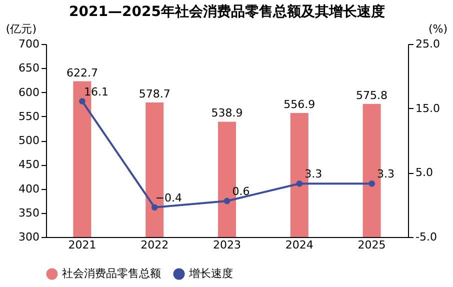 The height and width of the screenshot is (287, 453). I want to click on legend-label: 社会消费品零售总额, so click(111, 273).